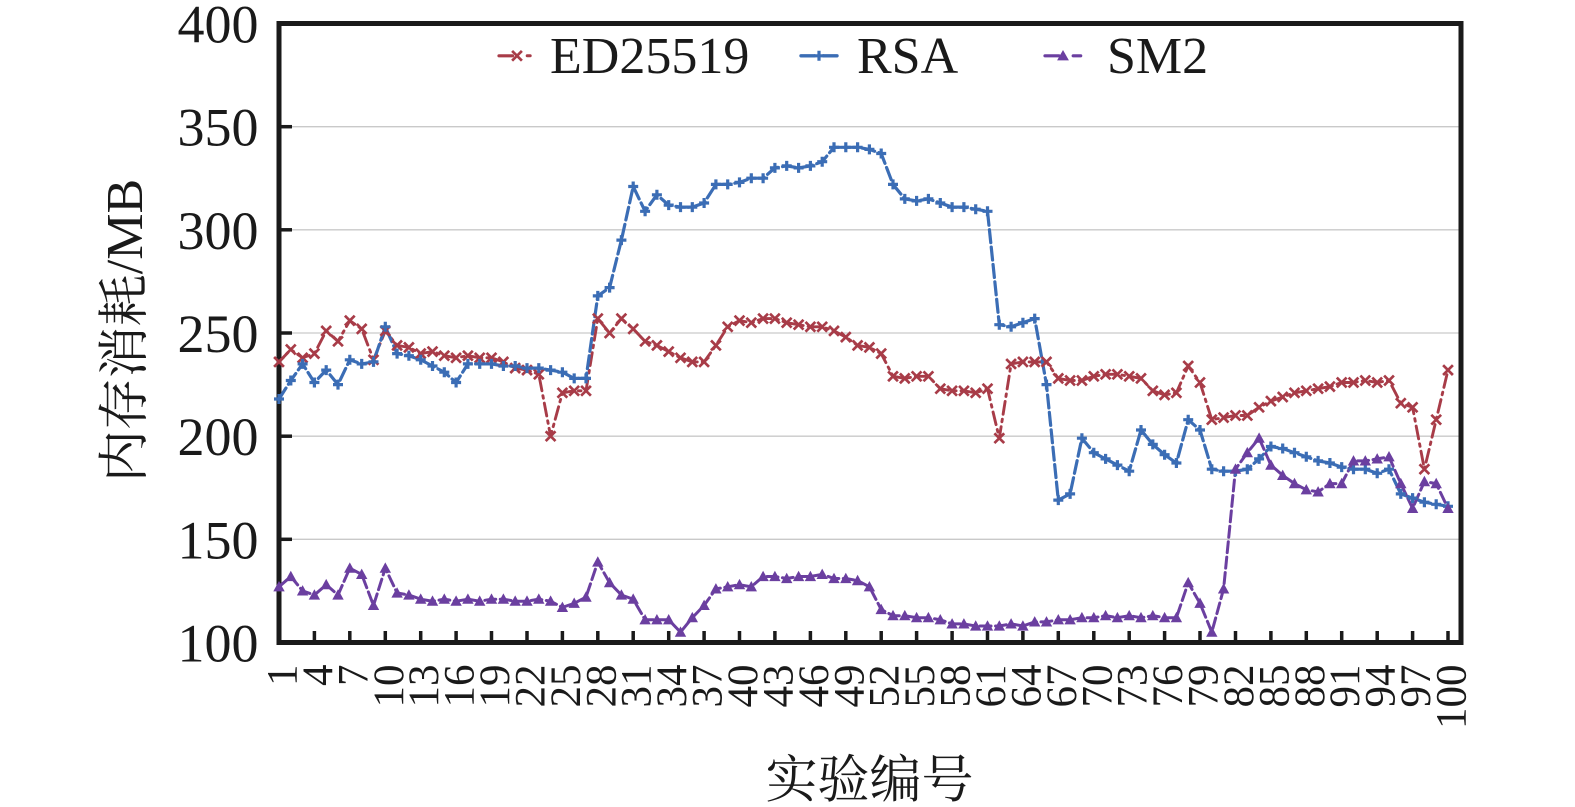 This screenshot has width=1575, height=807. Describe the element at coordinates (601, 686) in the screenshot. I see `svg-text: 28` at that location.